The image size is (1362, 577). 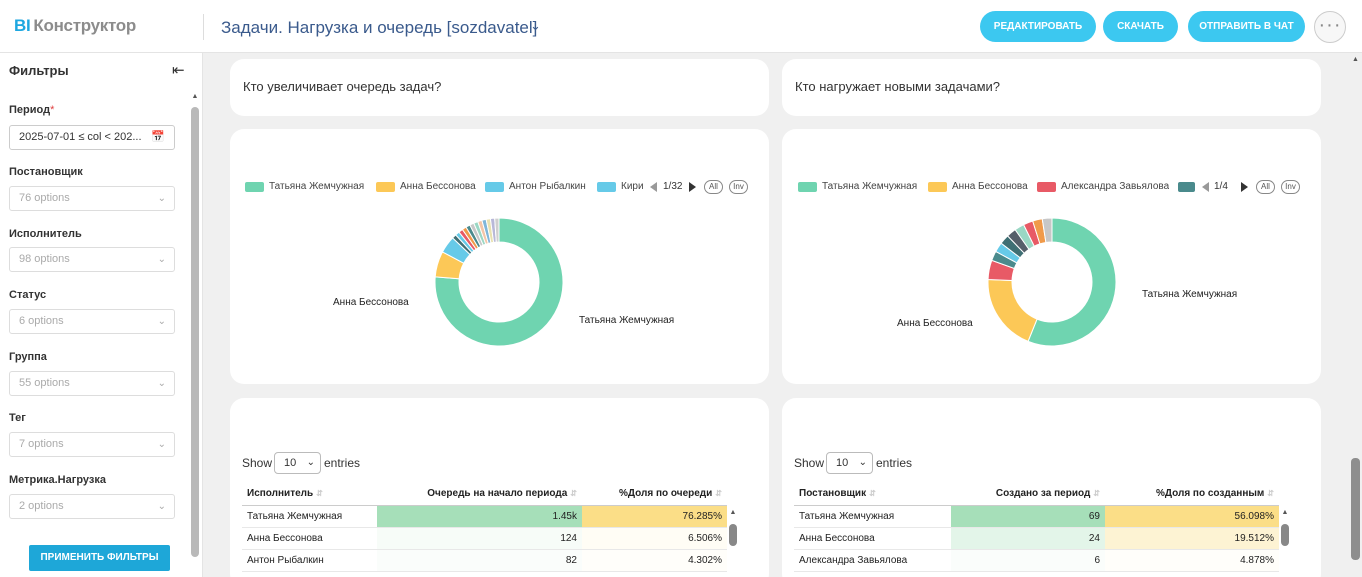 I want to click on table-cell: 69, so click(x=1028, y=516).